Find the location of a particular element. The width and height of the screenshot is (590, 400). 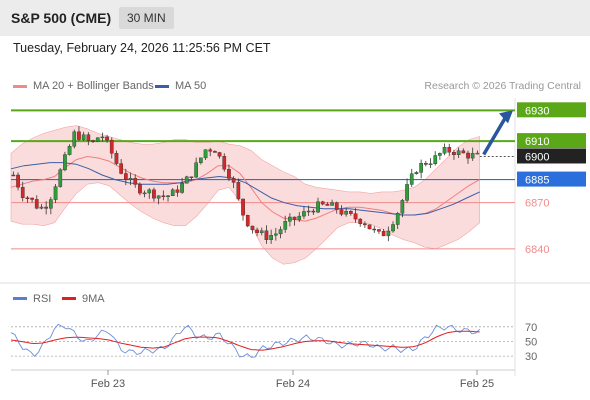

rsi-line is located at coordinates (245, 340).